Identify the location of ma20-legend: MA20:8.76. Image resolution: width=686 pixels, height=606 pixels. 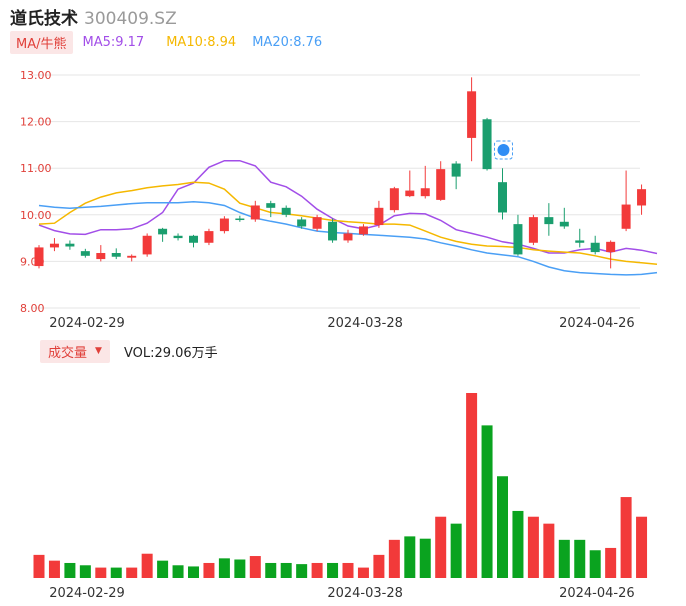
(287, 42).